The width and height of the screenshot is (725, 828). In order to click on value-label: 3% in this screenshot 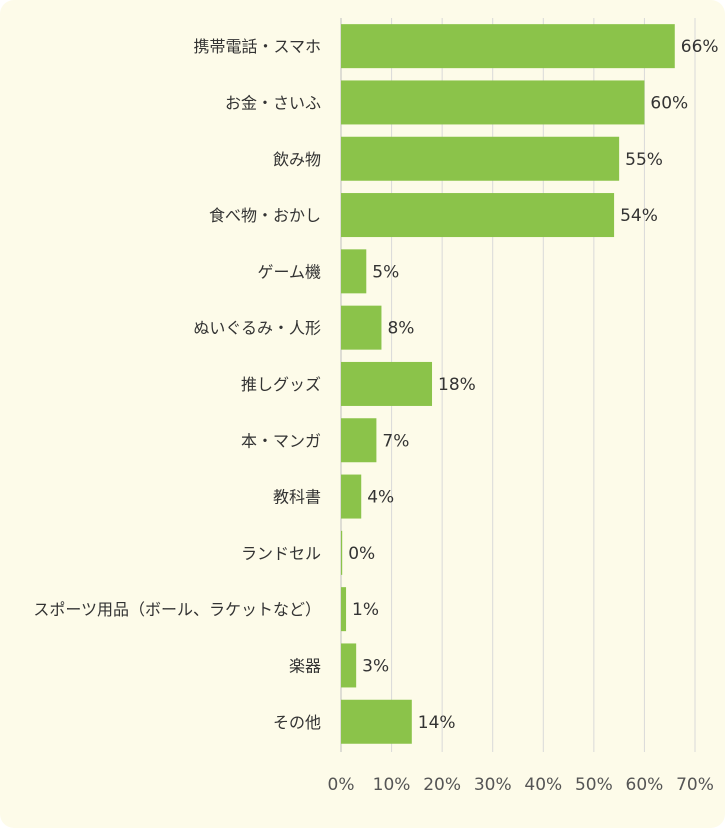, I will do `click(375, 666)`.